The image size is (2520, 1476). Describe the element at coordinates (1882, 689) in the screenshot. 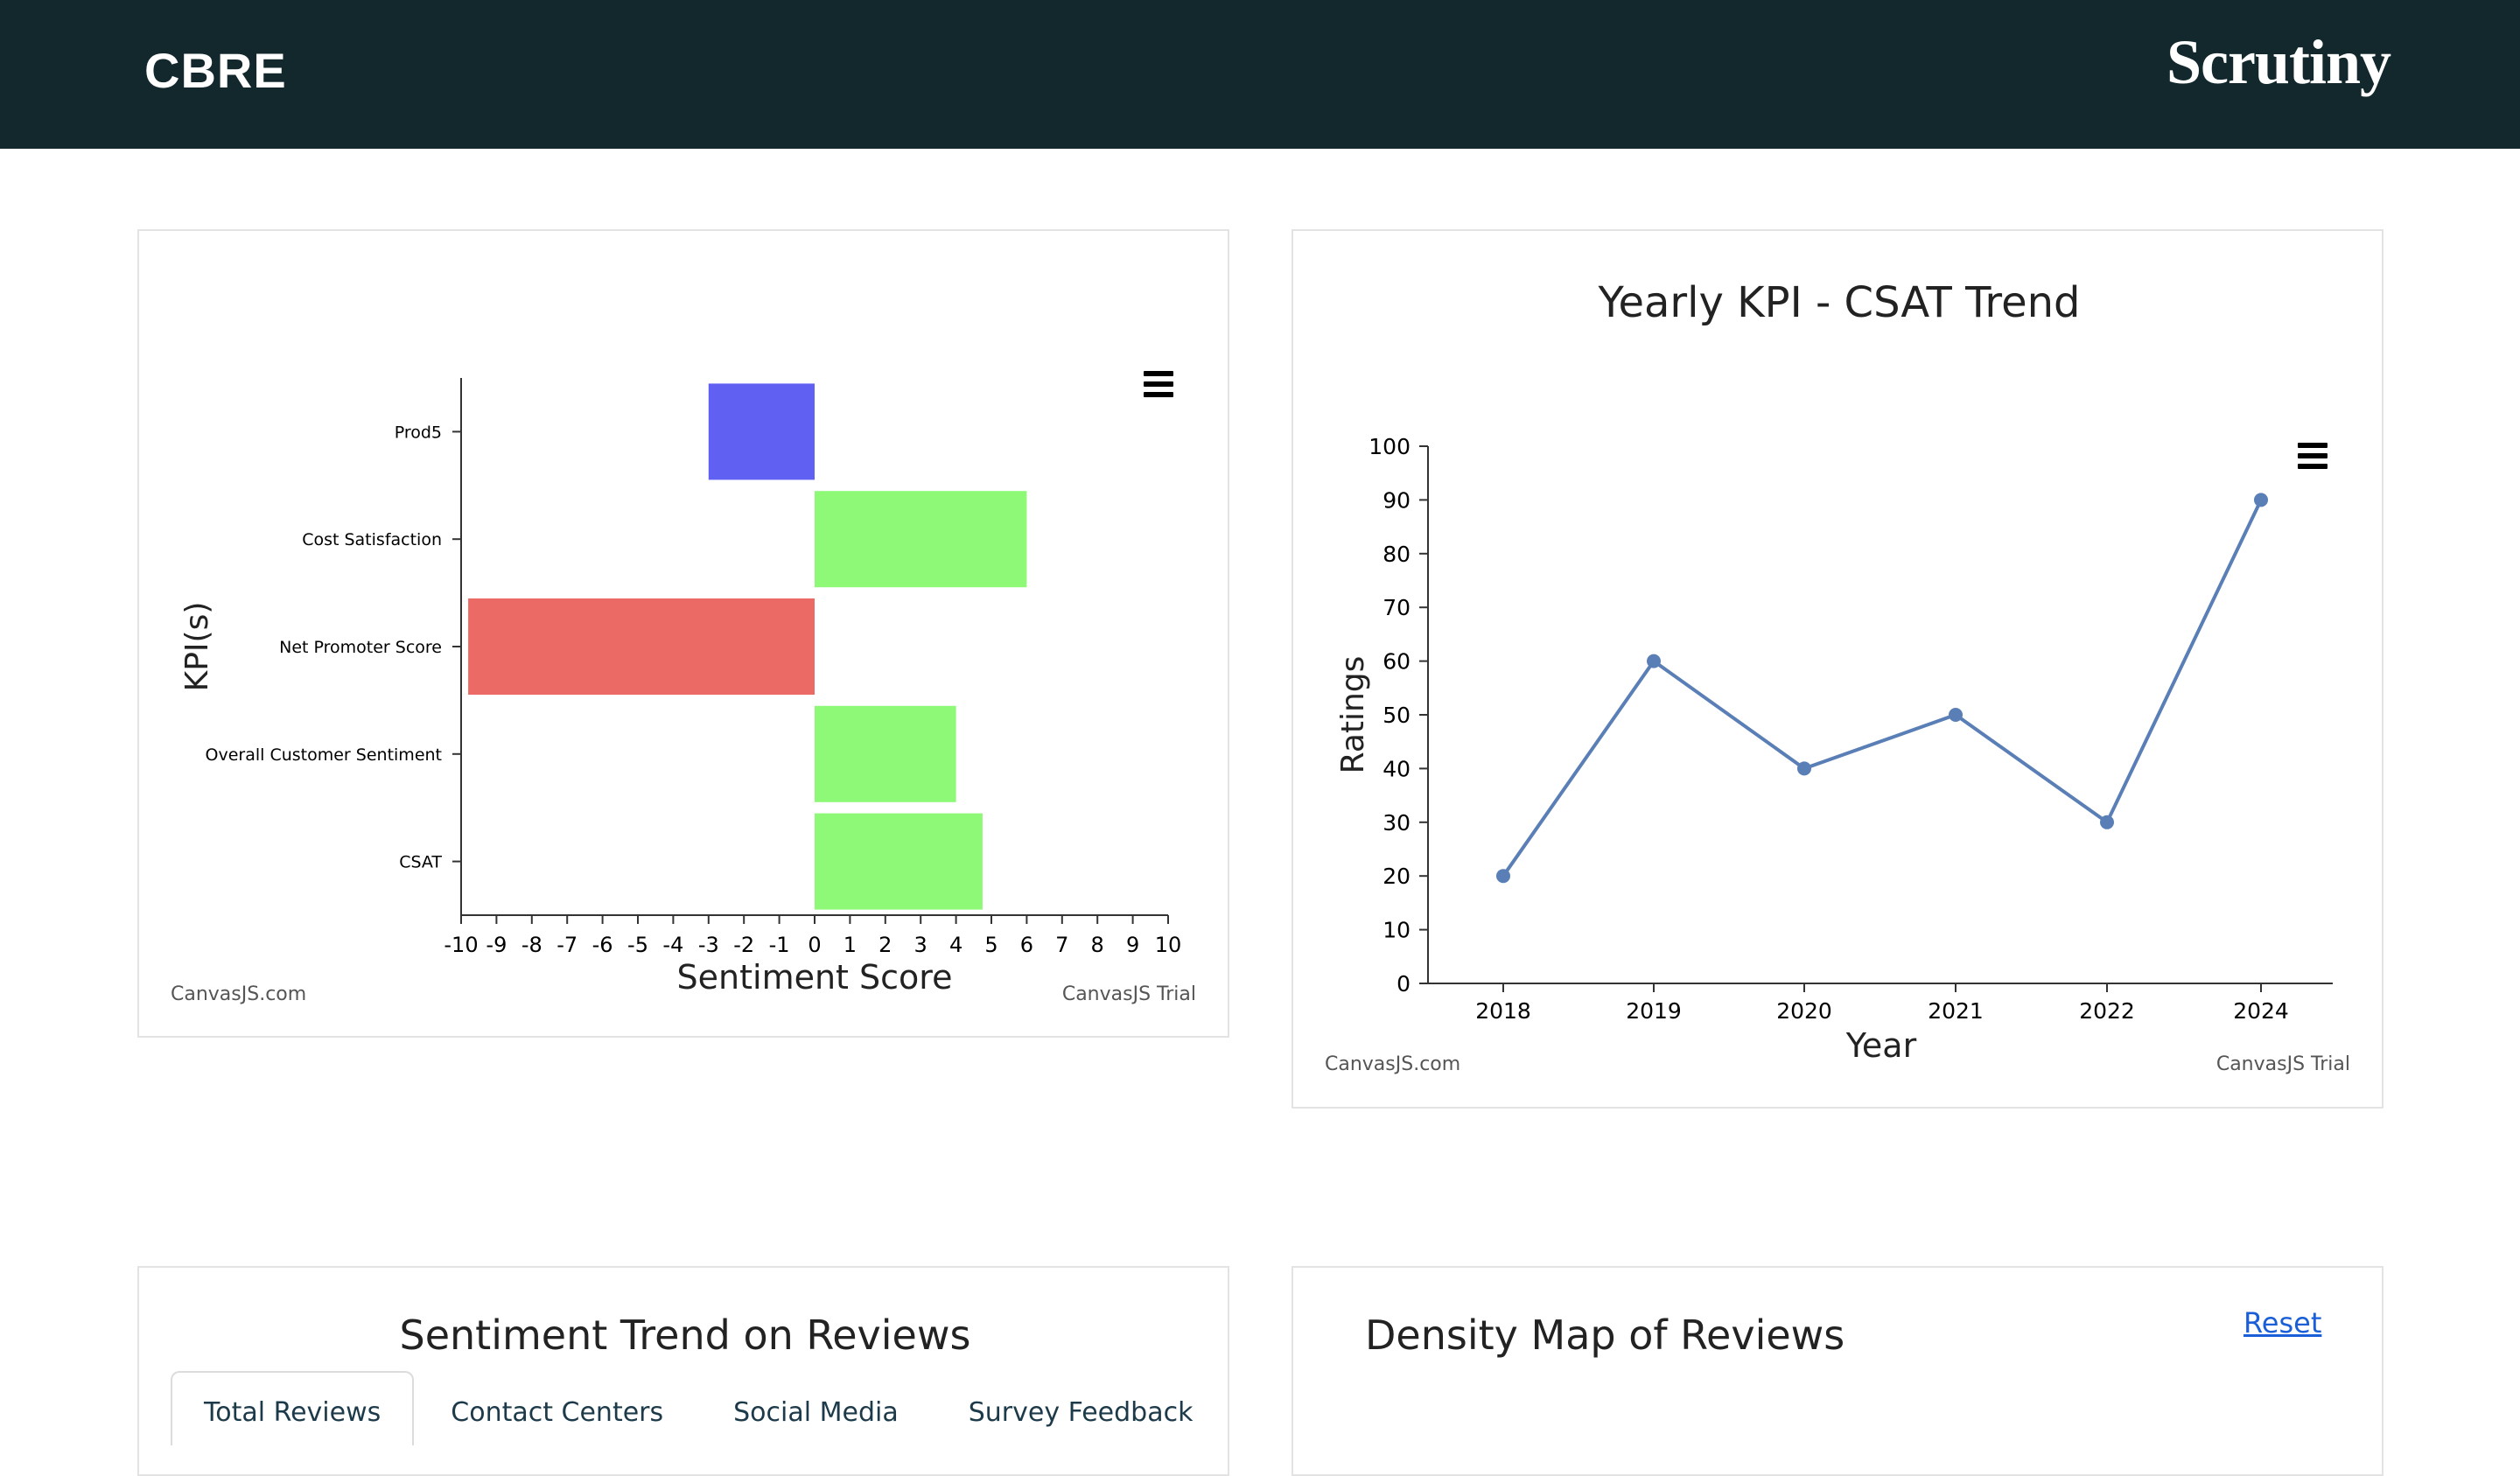

I see `series-line` at that location.